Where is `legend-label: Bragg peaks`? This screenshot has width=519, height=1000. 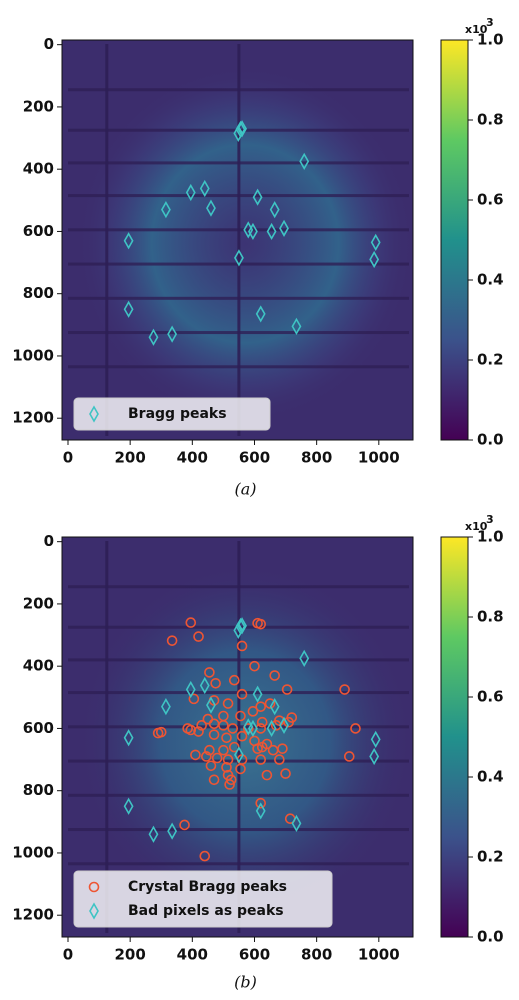 legend-label: Bragg peaks is located at coordinates (177, 414).